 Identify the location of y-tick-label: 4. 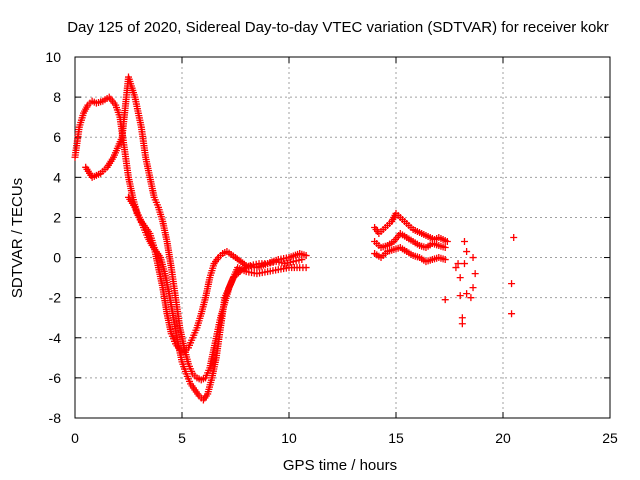
(57, 177).